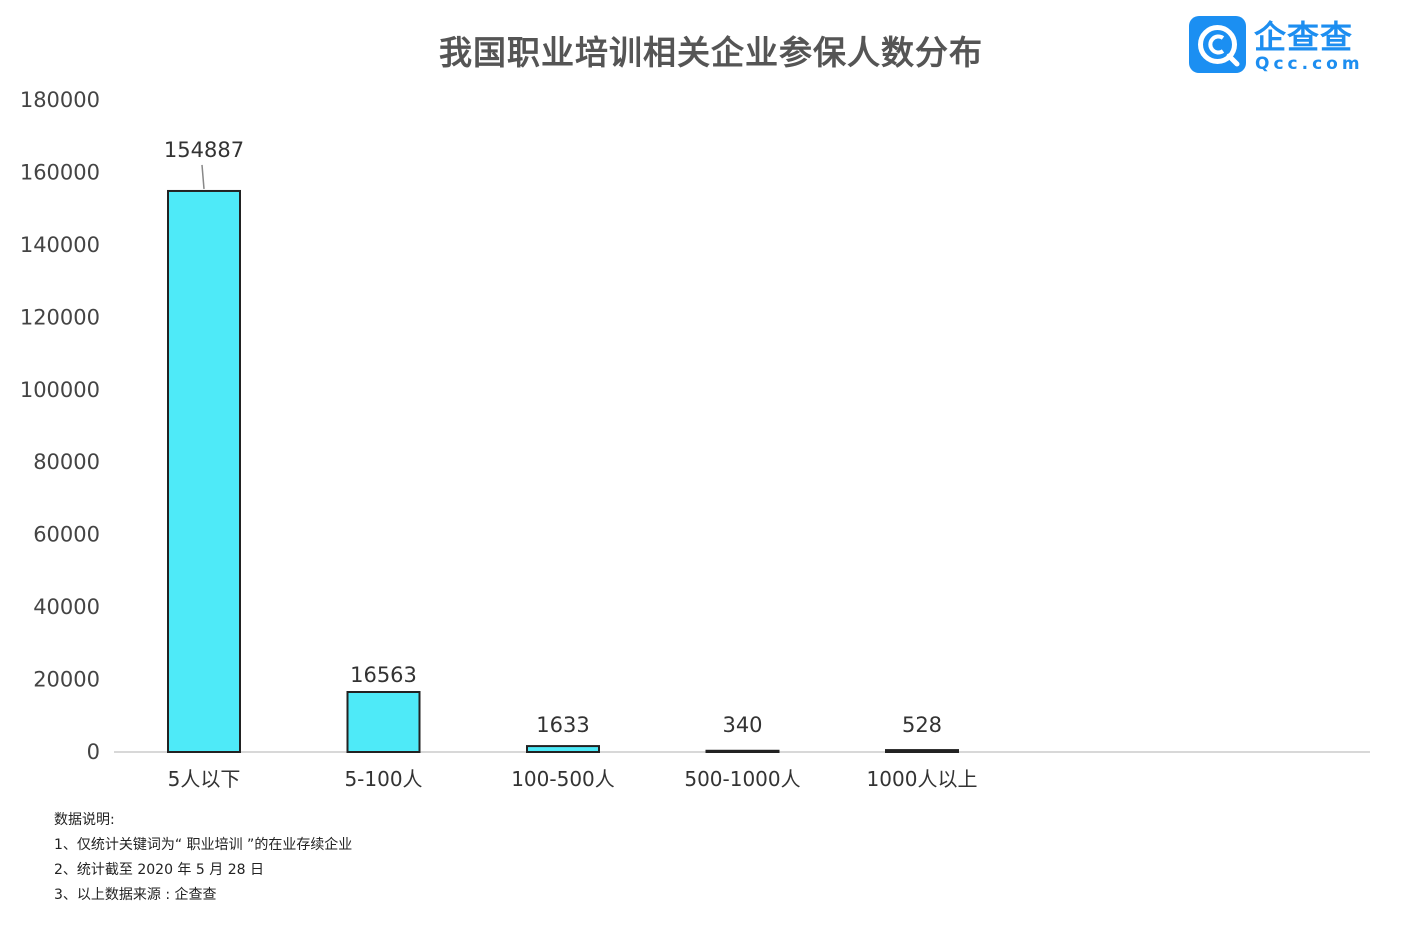  Describe the element at coordinates (922, 779) in the screenshot. I see `x-tick-label: 1000人以上` at that location.